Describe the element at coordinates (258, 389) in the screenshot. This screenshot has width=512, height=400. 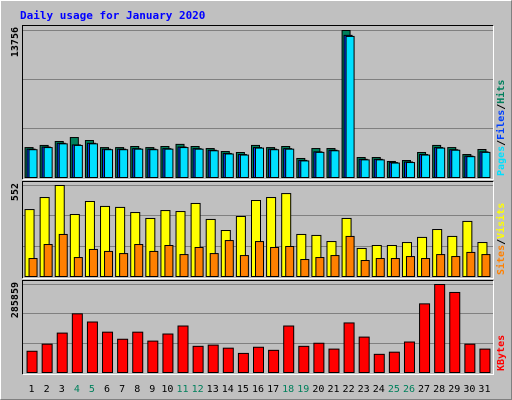
I see `x-tick-label: 16` at that location.